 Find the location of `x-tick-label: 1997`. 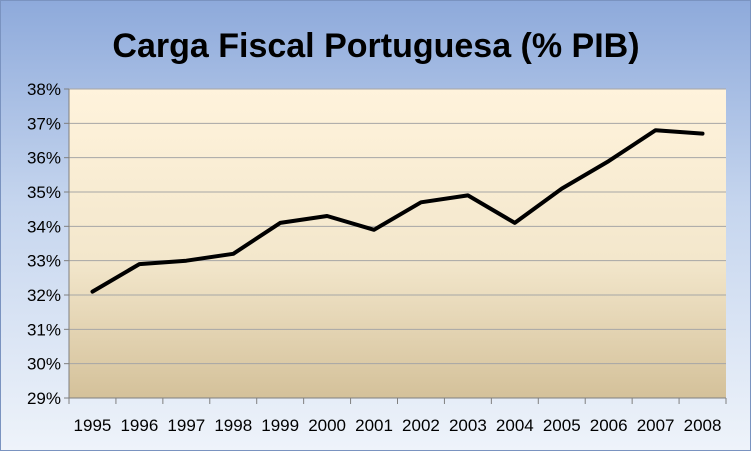

x-tick-label: 1997 is located at coordinates (186, 425).